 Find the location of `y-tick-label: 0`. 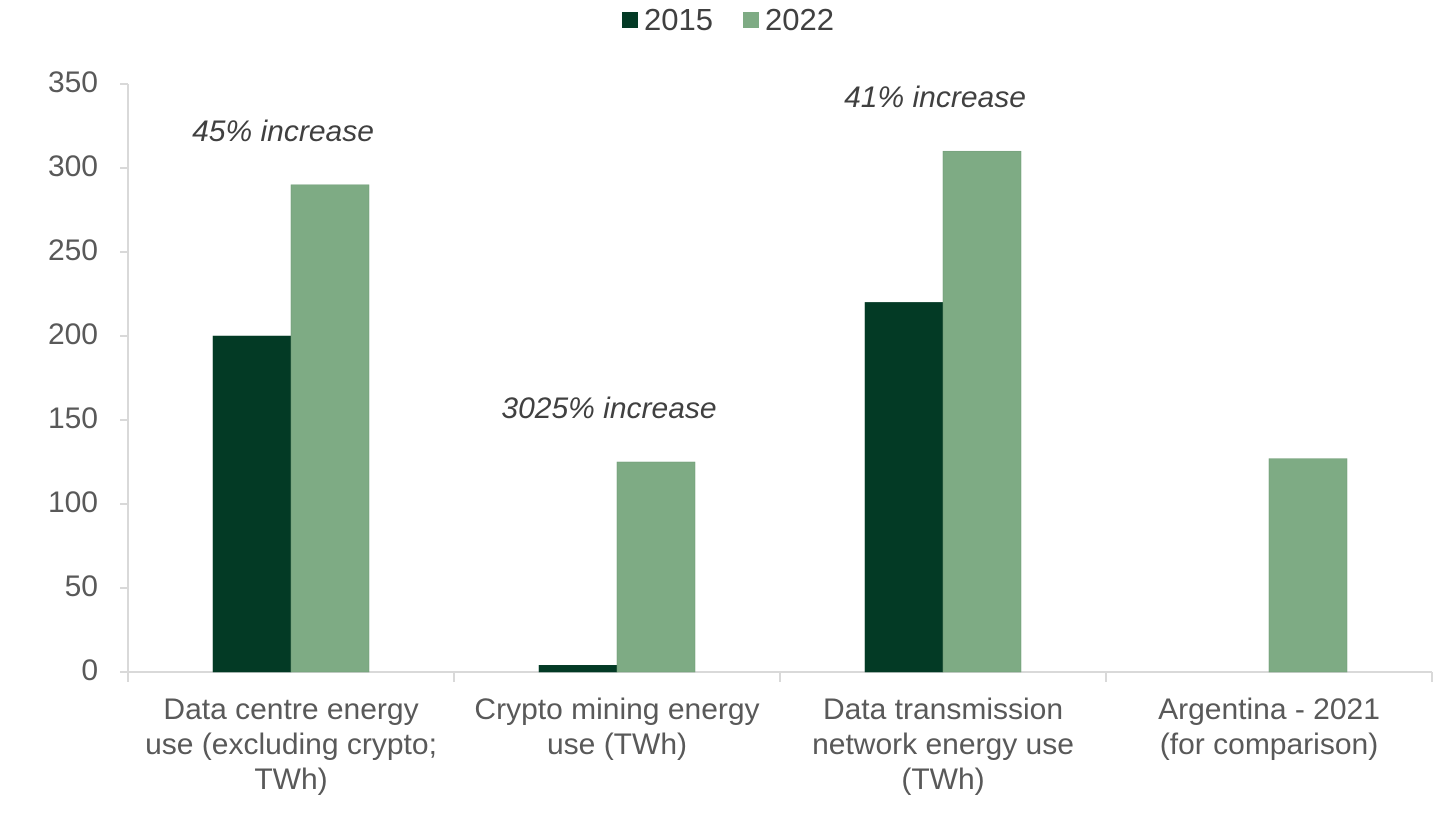

y-tick-label: 0 is located at coordinates (89, 670).